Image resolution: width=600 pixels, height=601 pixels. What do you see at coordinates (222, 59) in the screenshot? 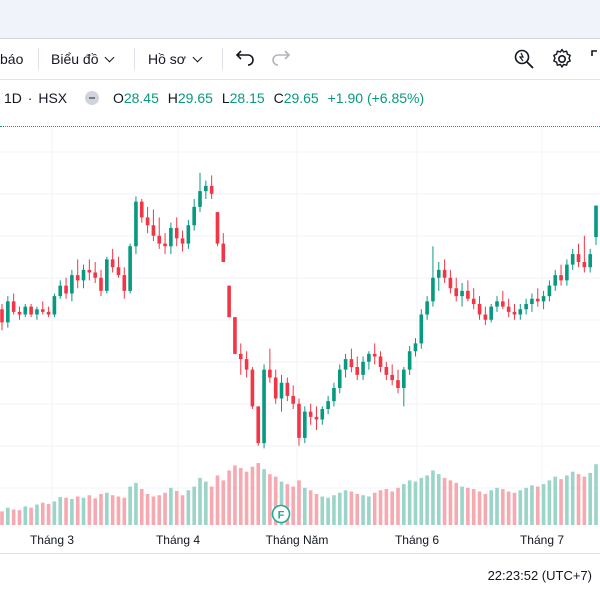
I see `toolbar-divider` at bounding box center [222, 59].